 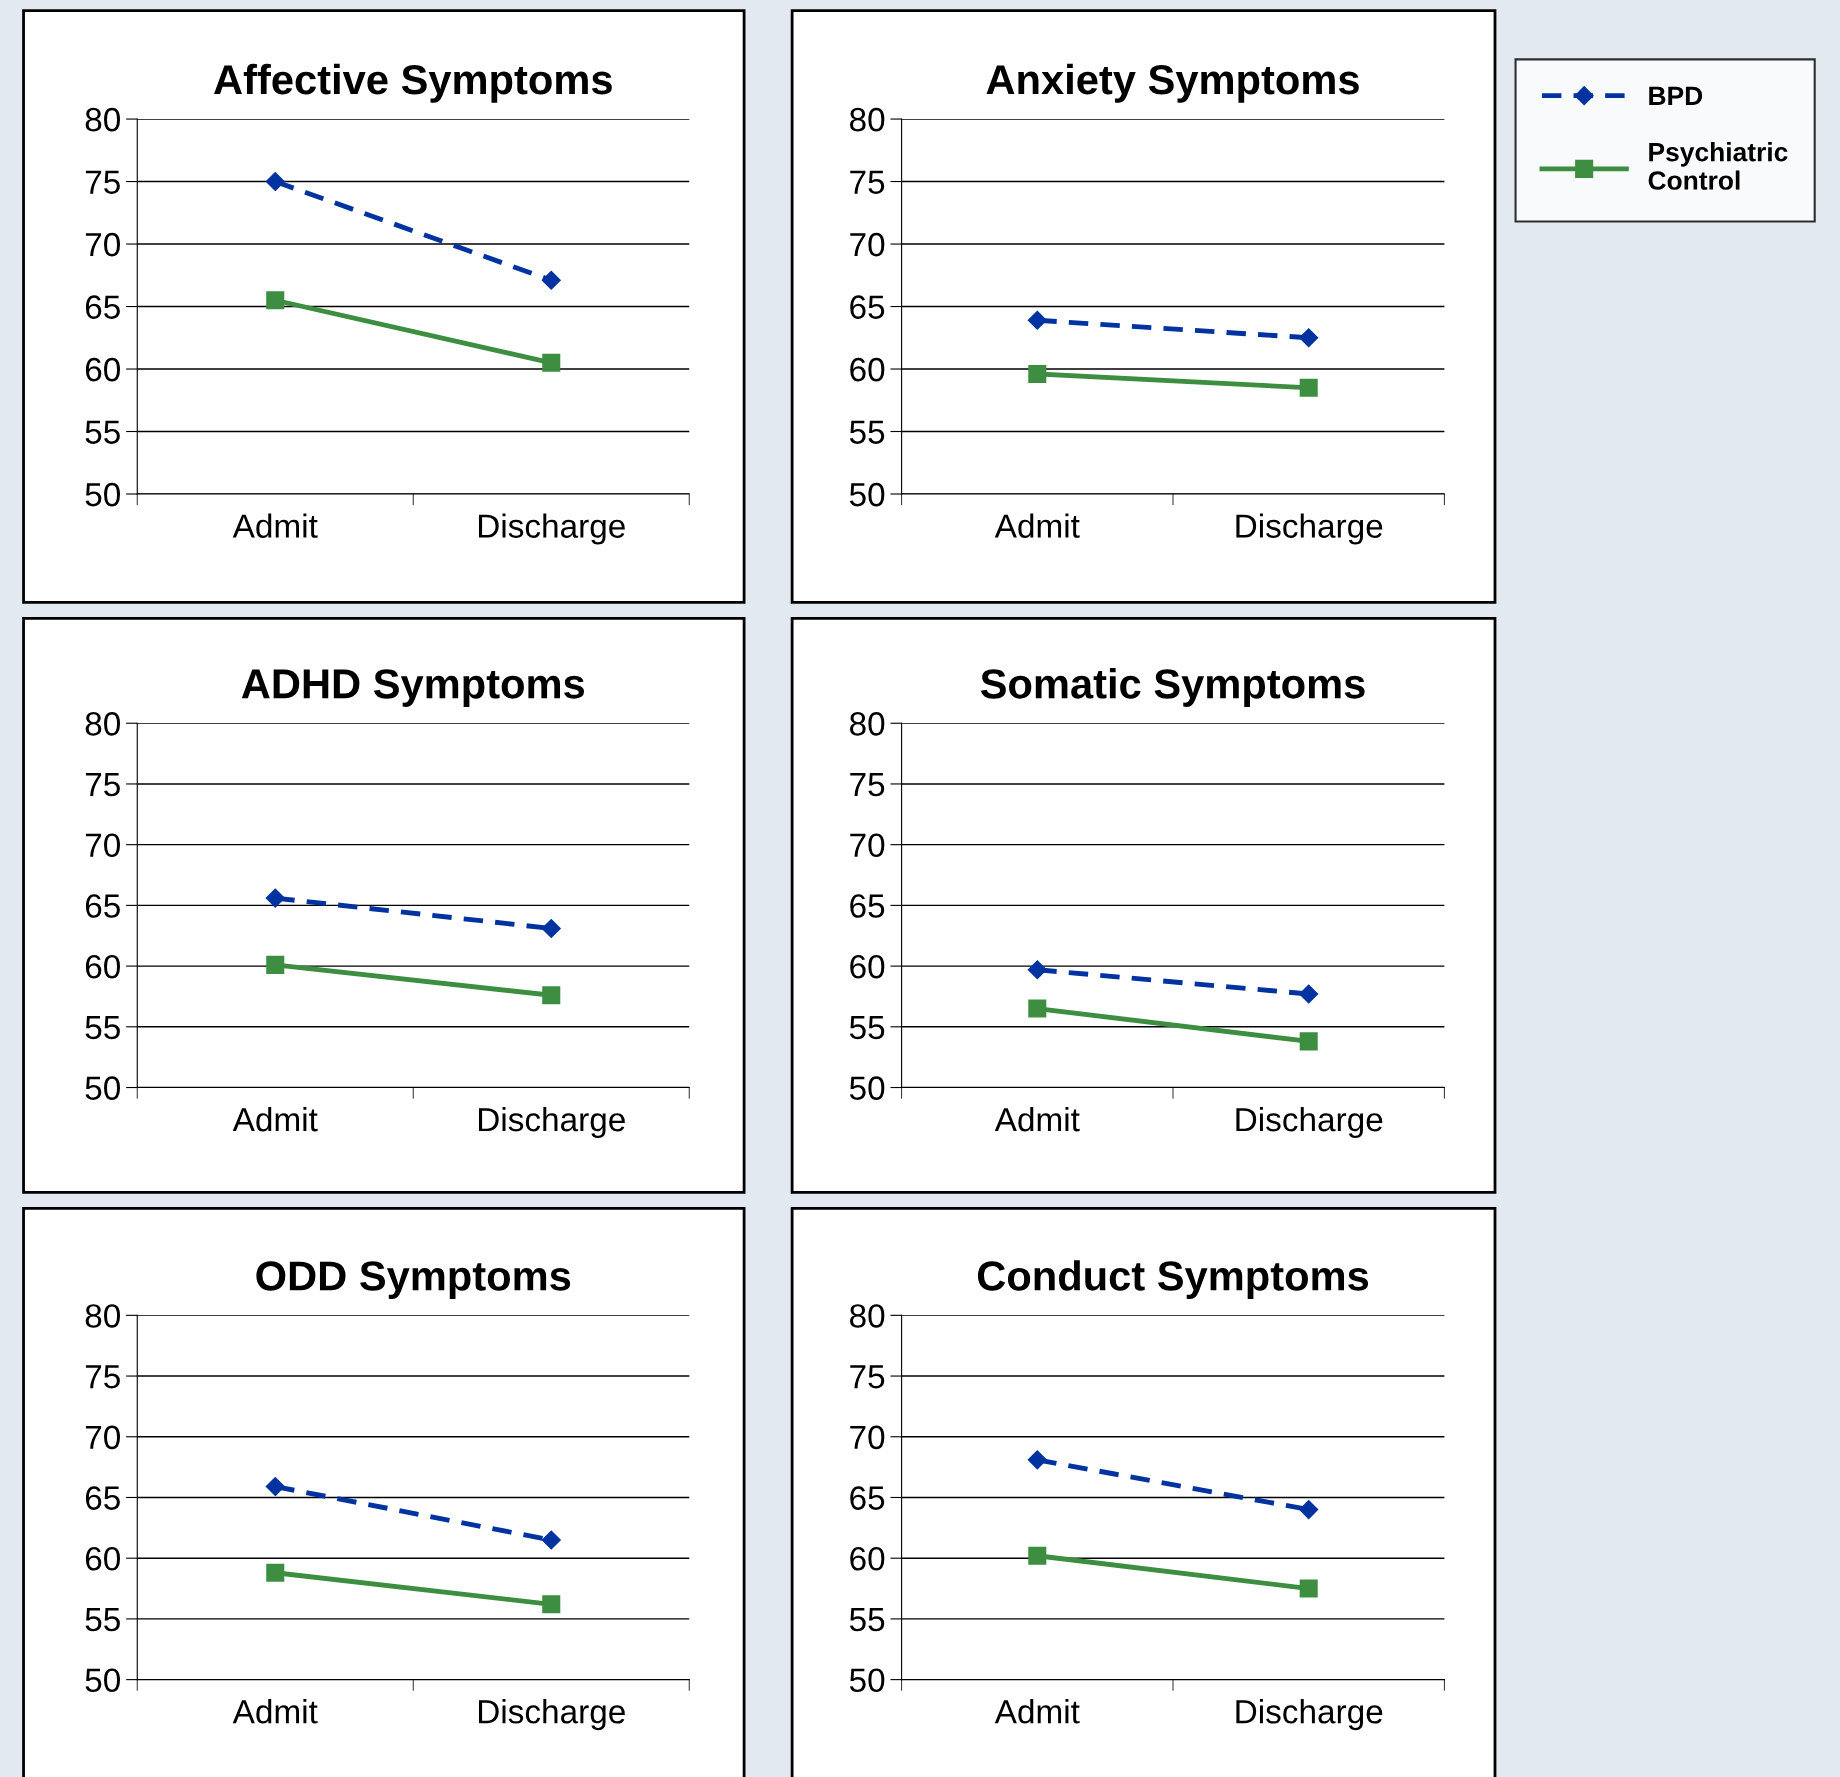 What do you see at coordinates (1172, 687) in the screenshot?
I see `chart-title: Somatic Symptoms` at bounding box center [1172, 687].